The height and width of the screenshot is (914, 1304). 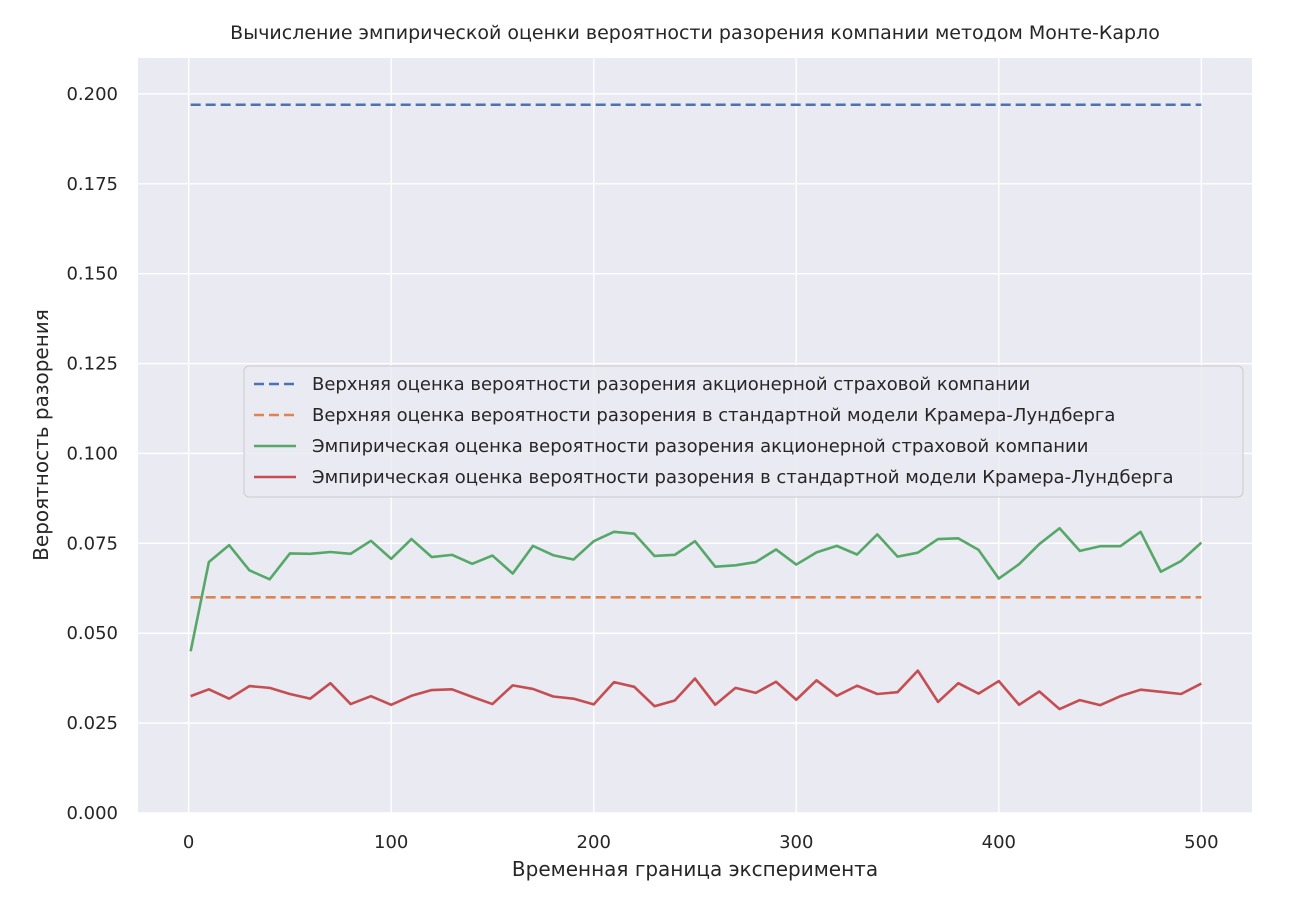 I want to click on y-tick-label: 0.150, so click(x=92, y=274).